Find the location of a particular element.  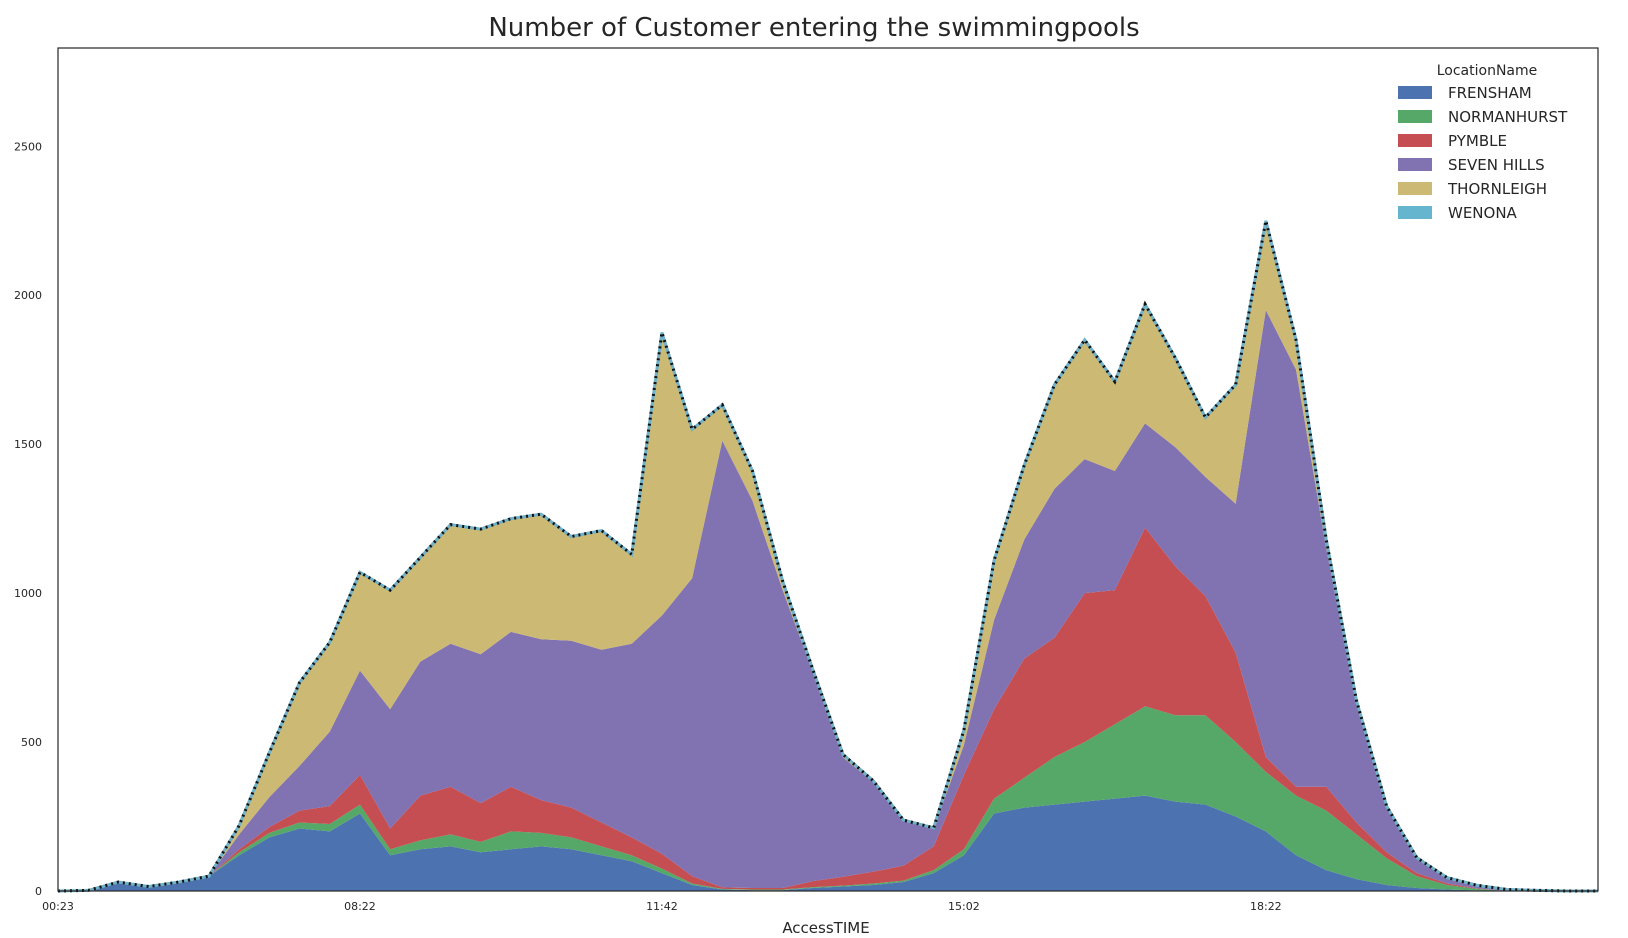

legend-entry: WENONA is located at coordinates (1483, 213).